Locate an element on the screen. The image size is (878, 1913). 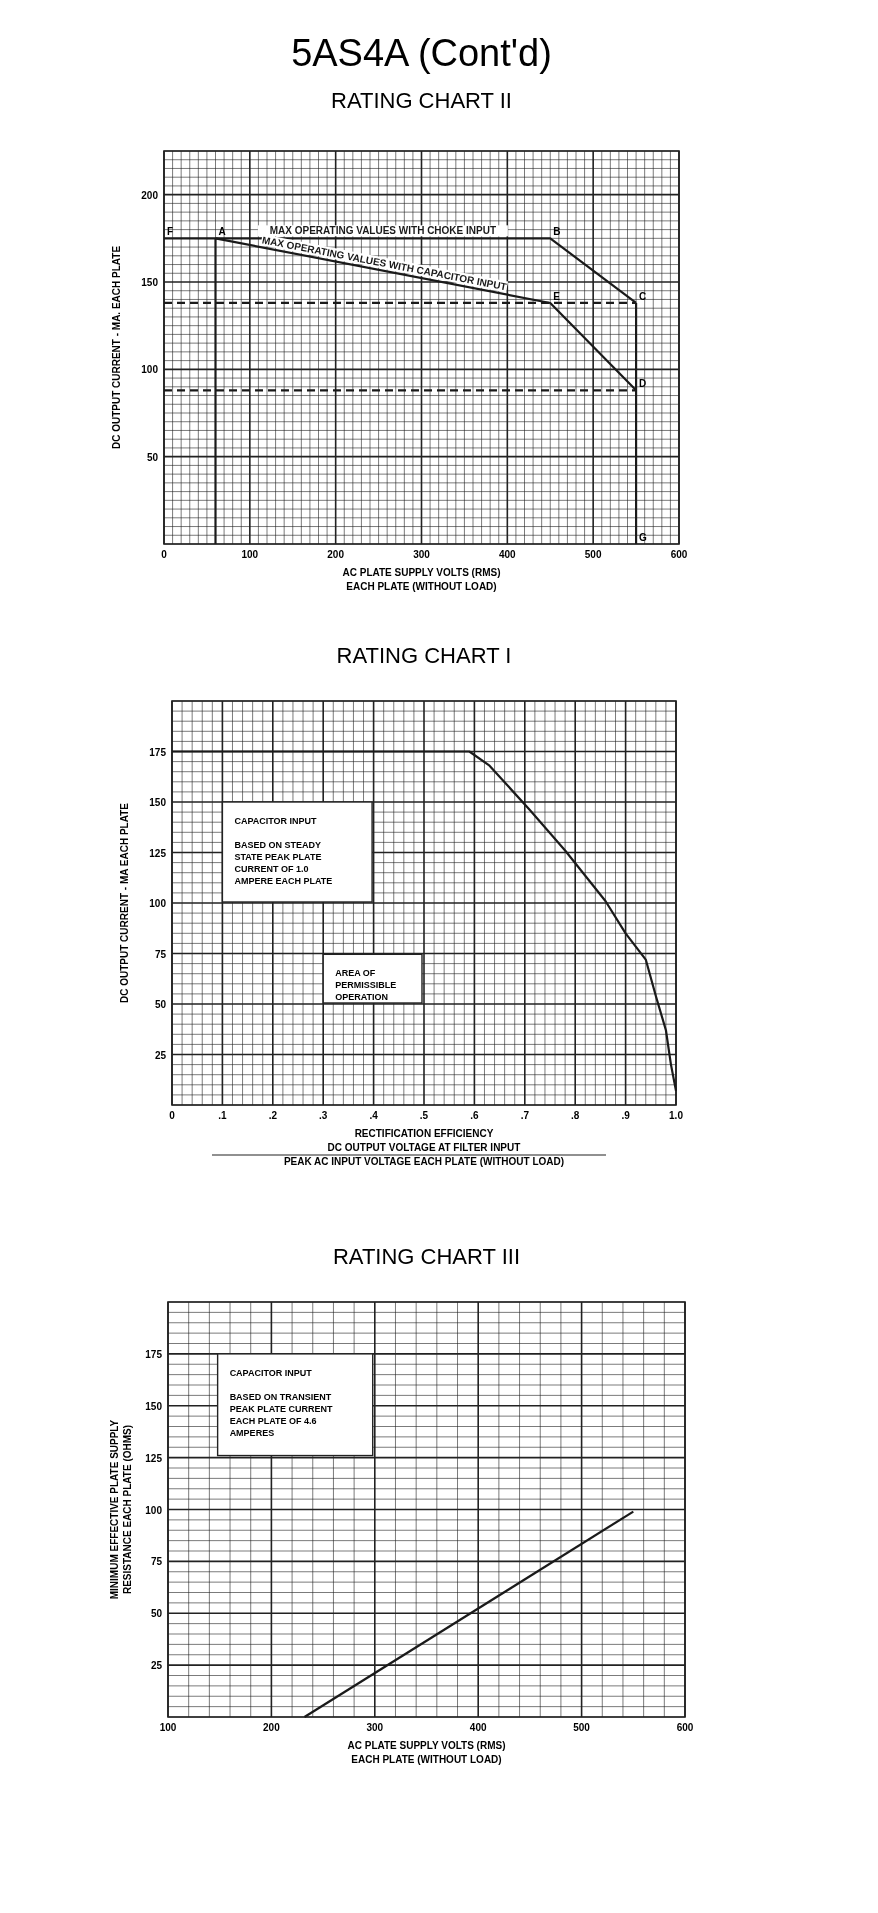
chart-title: RATING CHART I is located at coordinates (424, 655).